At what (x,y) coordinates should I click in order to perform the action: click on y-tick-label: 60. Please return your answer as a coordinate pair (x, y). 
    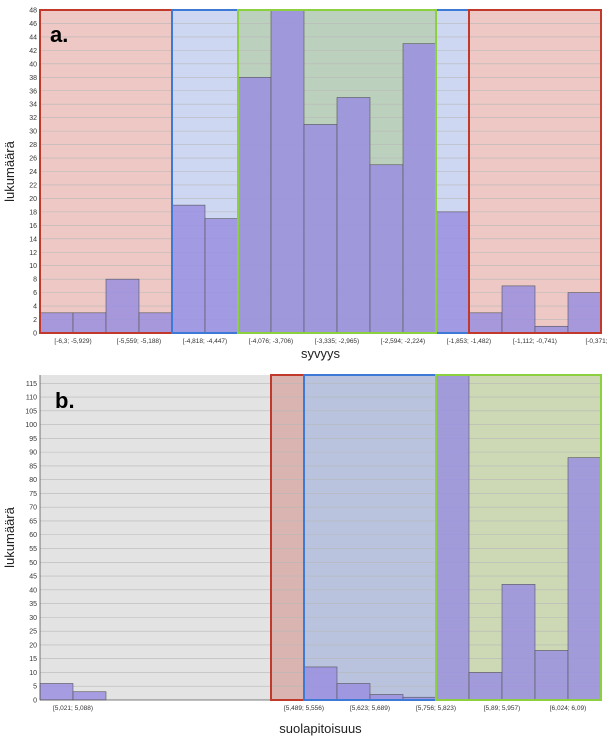
    Looking at the image, I should click on (33, 535).